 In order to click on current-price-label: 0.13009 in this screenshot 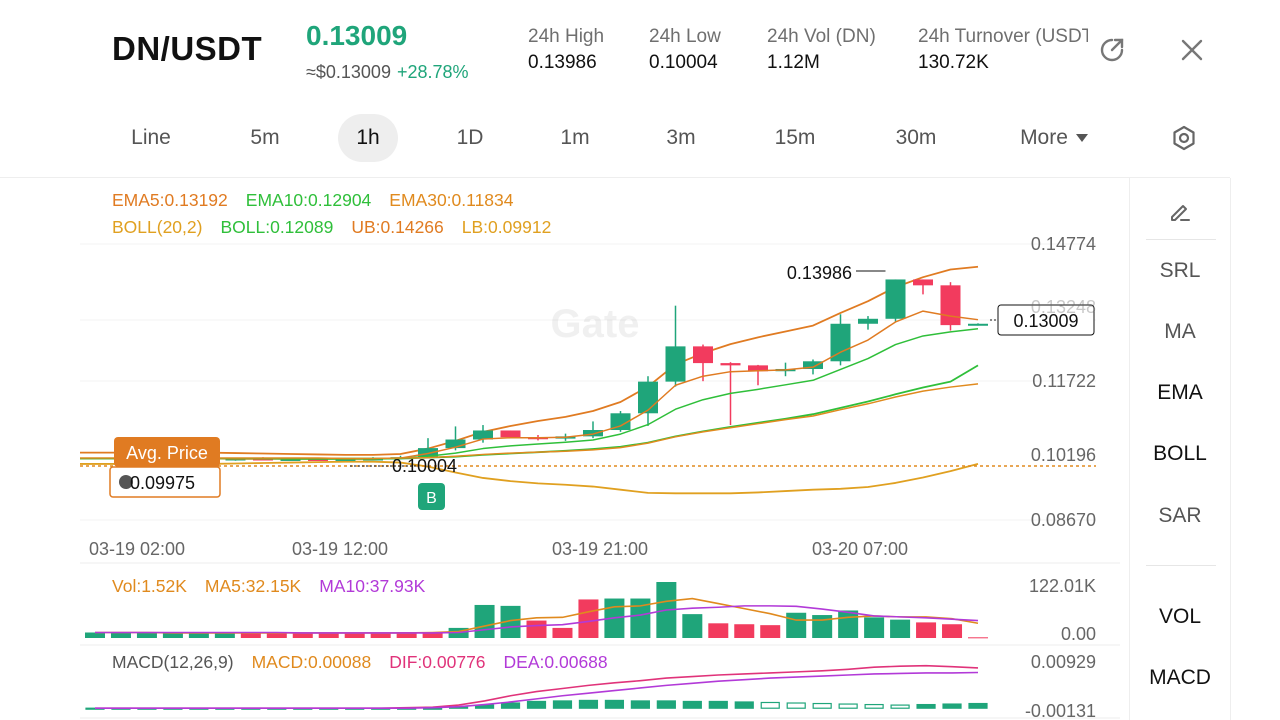, I will do `click(1045, 321)`.